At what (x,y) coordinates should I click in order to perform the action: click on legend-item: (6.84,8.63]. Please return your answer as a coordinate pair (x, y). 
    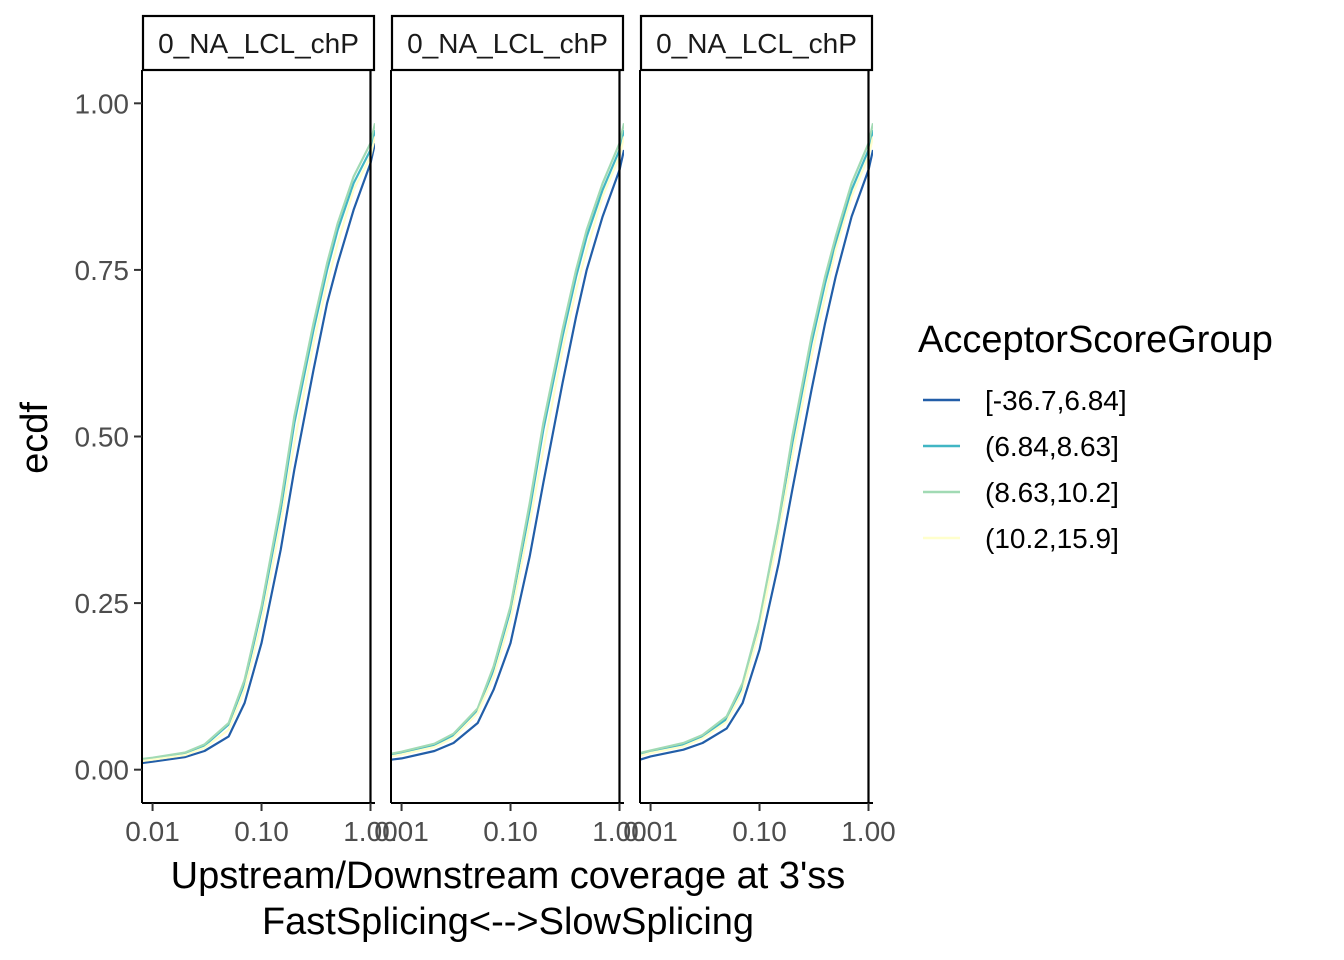
    Looking at the image, I should click on (1021, 446).